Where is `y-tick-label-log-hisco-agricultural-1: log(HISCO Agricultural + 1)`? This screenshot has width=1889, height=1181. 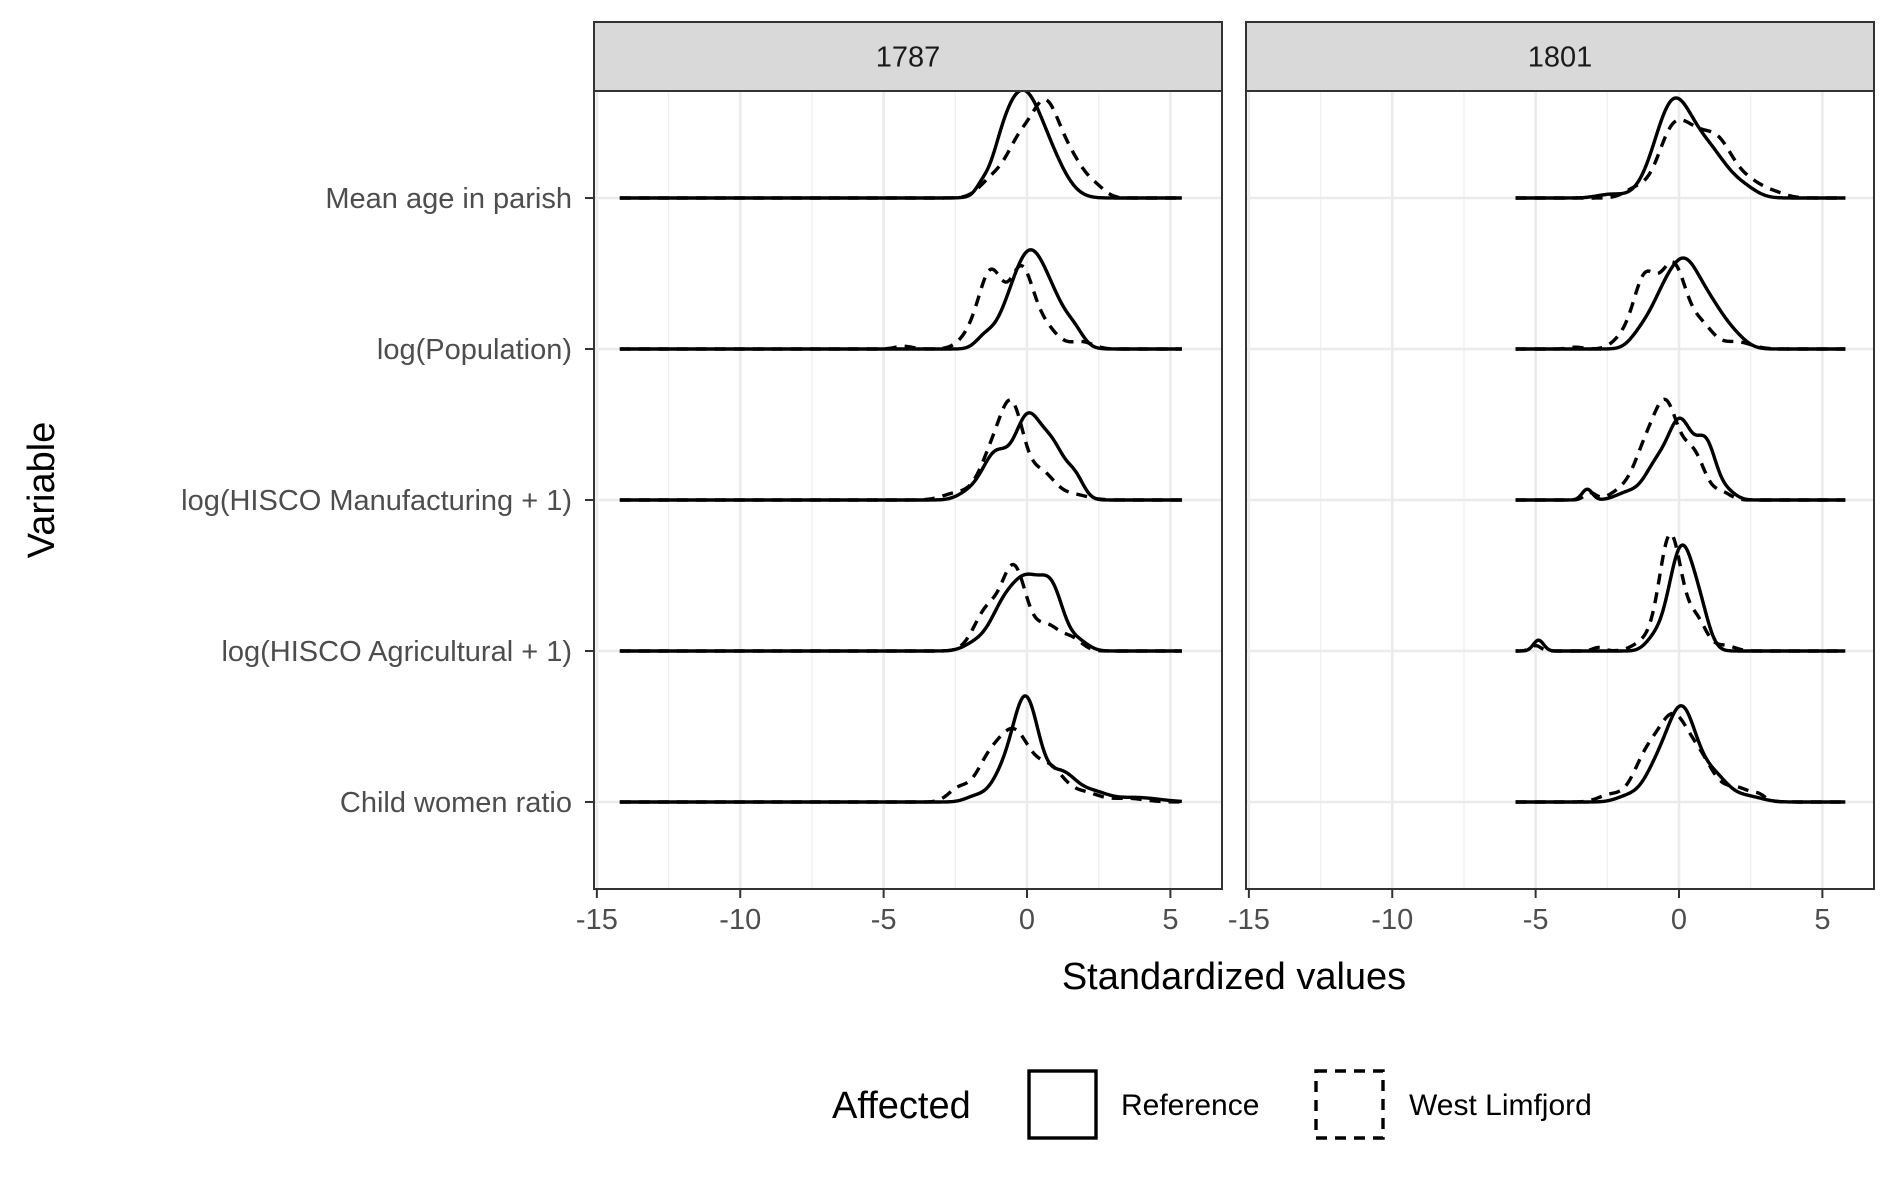
y-tick-label-log-hisco-agricultural-1: log(HISCO Agricultural + 1) is located at coordinates (396, 652).